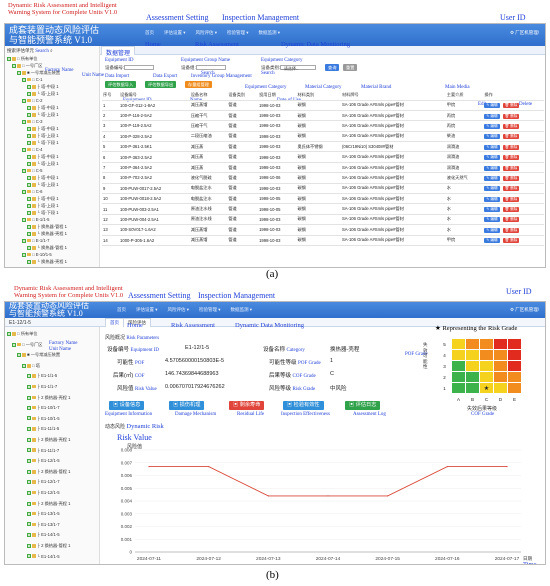 This screenshot has width=550, height=586. I want to click on menu-risk-assessment-a: 风险评估 ▾, so click(206, 32).